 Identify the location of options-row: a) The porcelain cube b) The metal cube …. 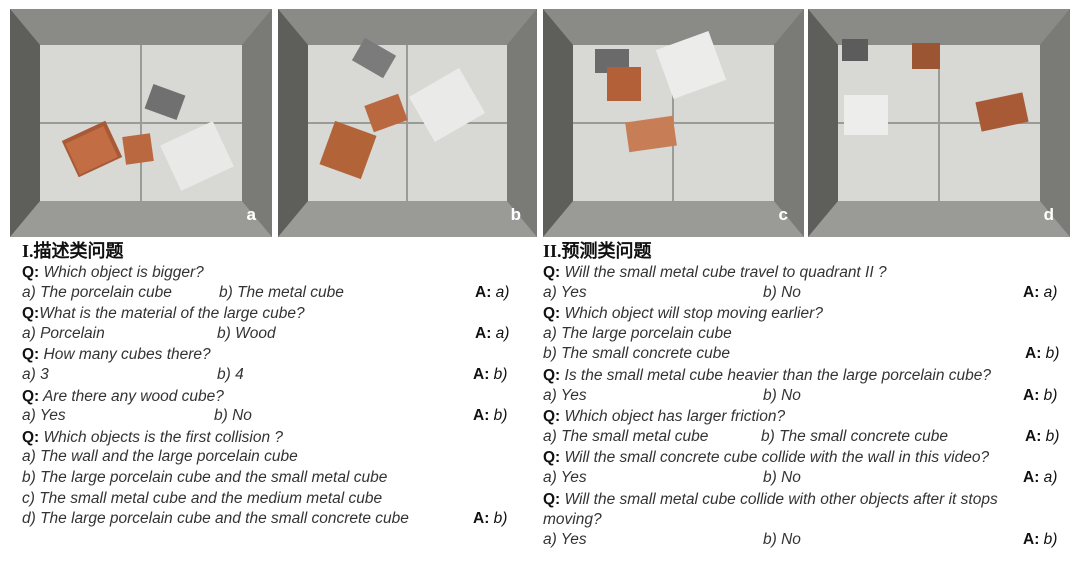
(272, 293).